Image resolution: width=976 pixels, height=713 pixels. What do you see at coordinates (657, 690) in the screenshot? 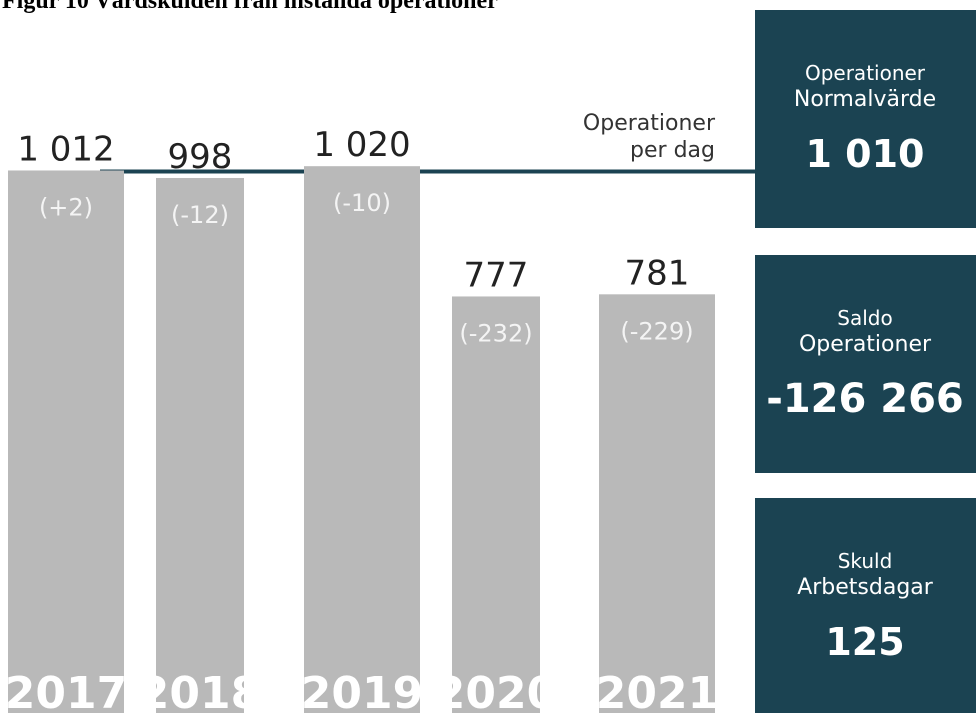
I see `x-tick-label: 2021` at bounding box center [657, 690].